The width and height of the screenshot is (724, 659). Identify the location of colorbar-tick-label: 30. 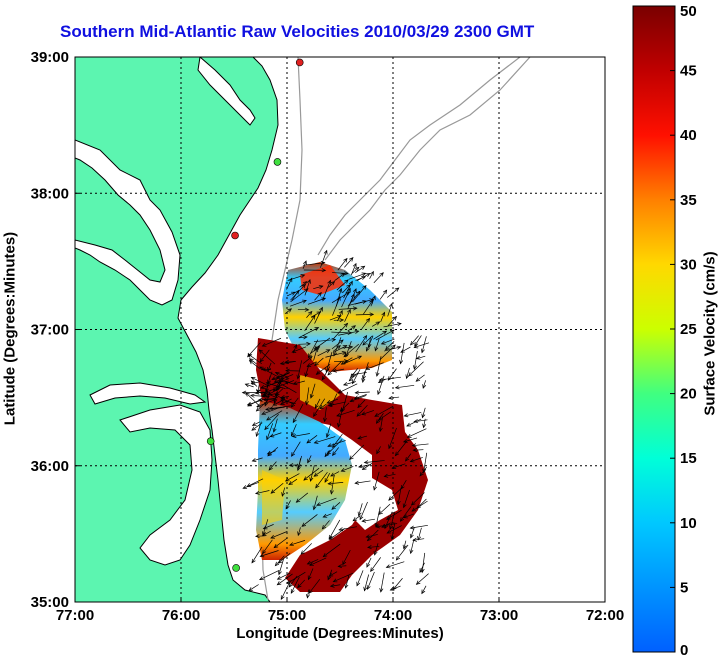
(688, 264).